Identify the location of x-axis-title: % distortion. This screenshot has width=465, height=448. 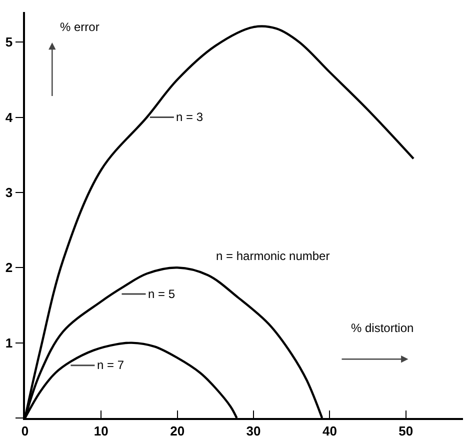
(382, 328).